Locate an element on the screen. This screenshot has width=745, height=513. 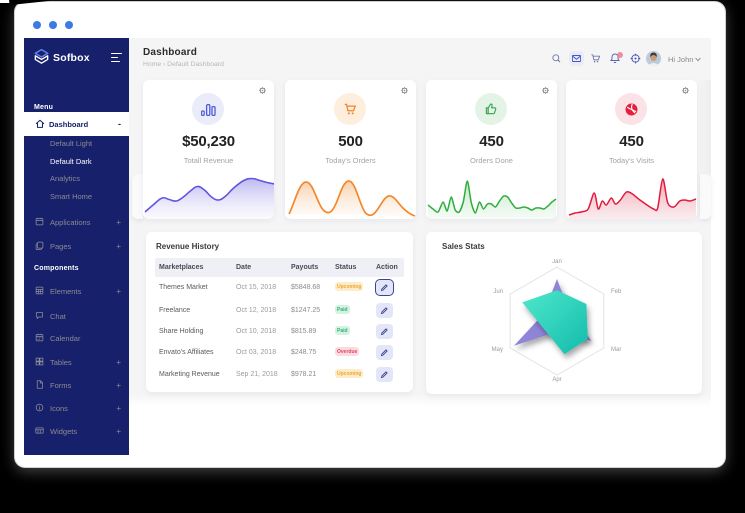
svg-text: Feb is located at coordinates (616, 292).